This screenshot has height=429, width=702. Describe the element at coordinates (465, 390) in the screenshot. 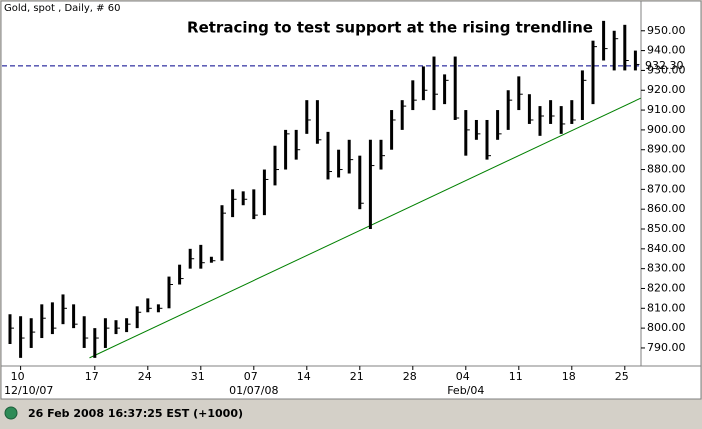

I see `x-sublabel: Feb/04` at that location.